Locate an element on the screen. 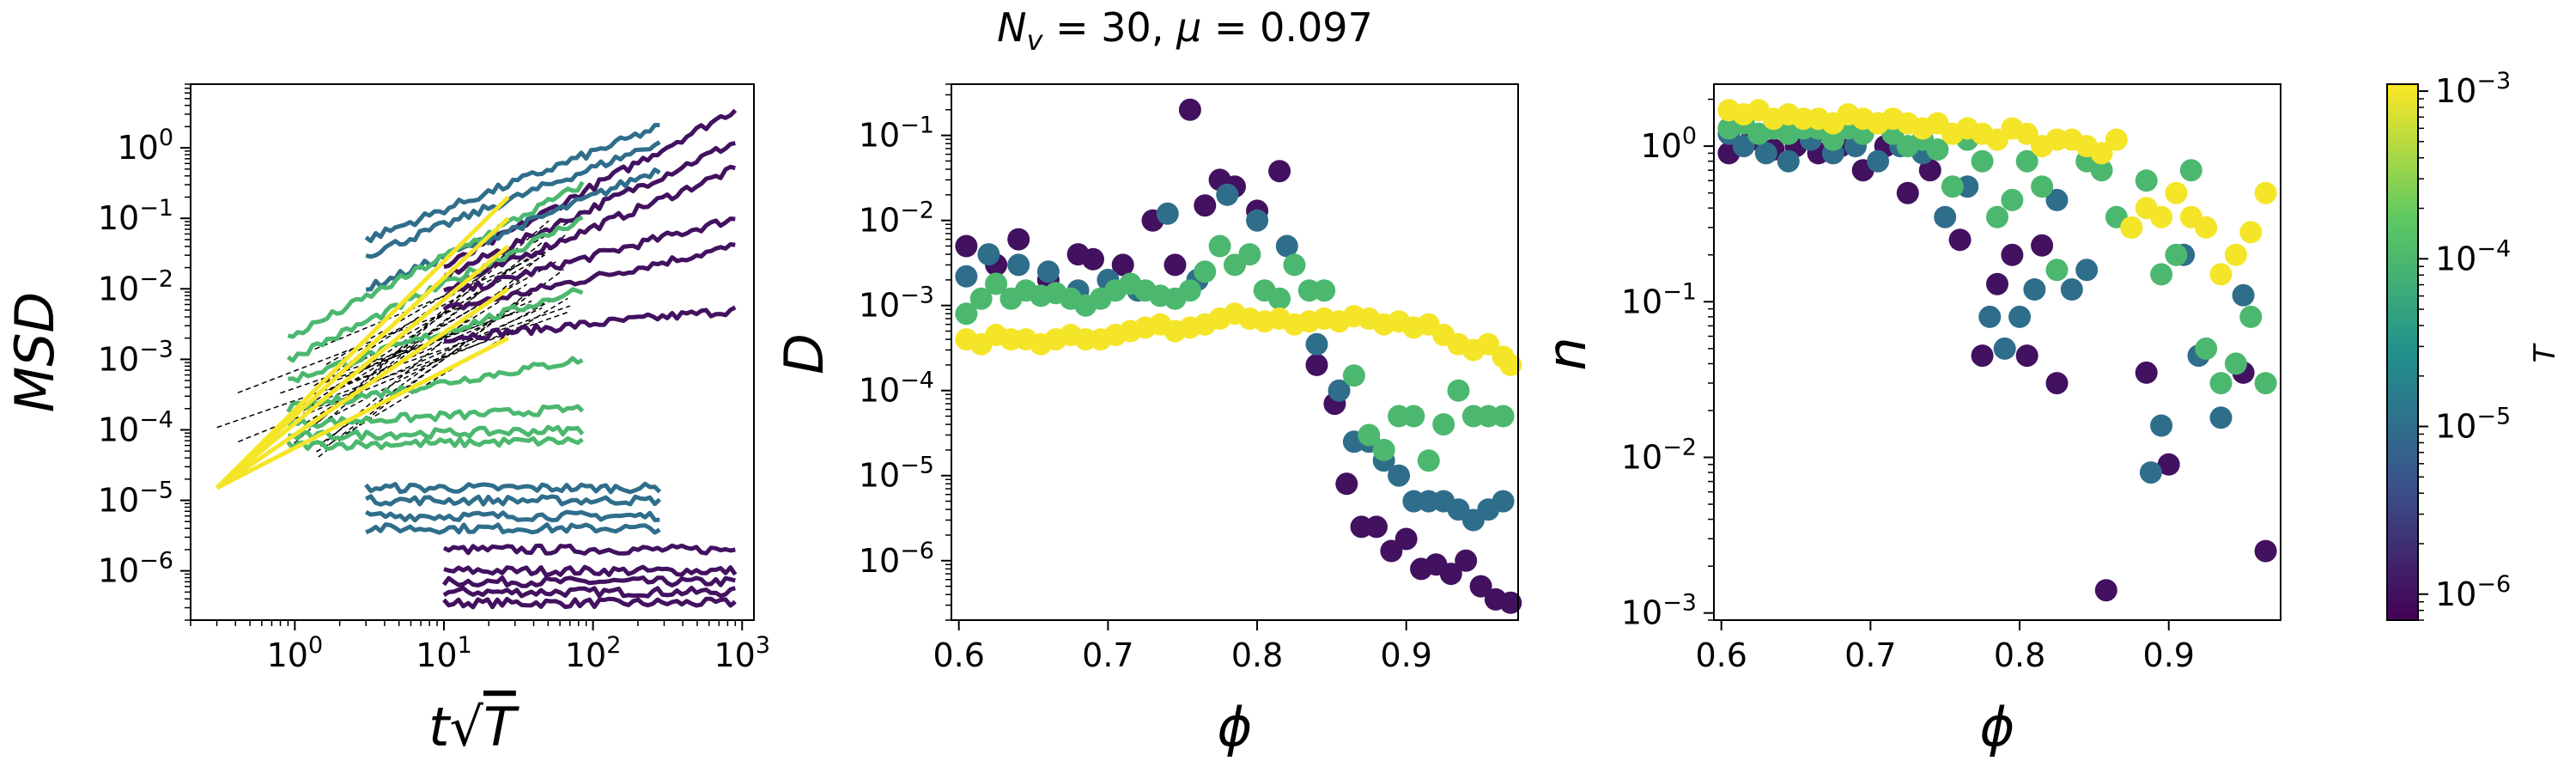  diffusion-xtick-label: 0.7 is located at coordinates (1107, 655).